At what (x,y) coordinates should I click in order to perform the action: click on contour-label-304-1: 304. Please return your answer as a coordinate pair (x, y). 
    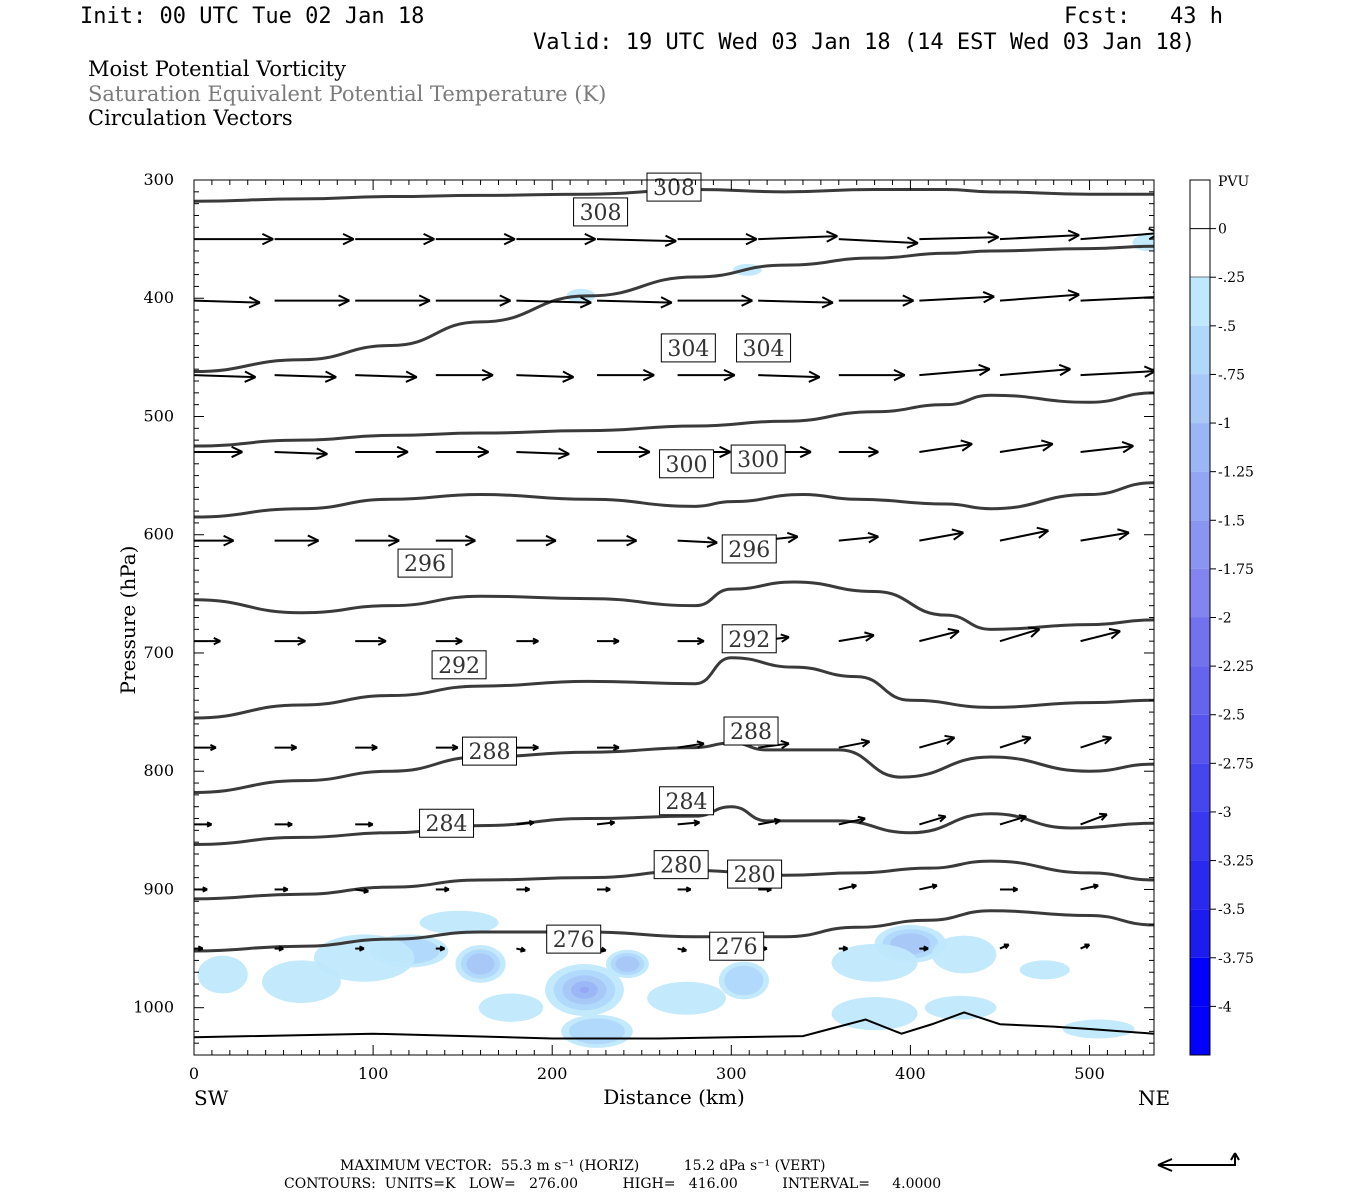
    Looking at the image, I should click on (764, 348).